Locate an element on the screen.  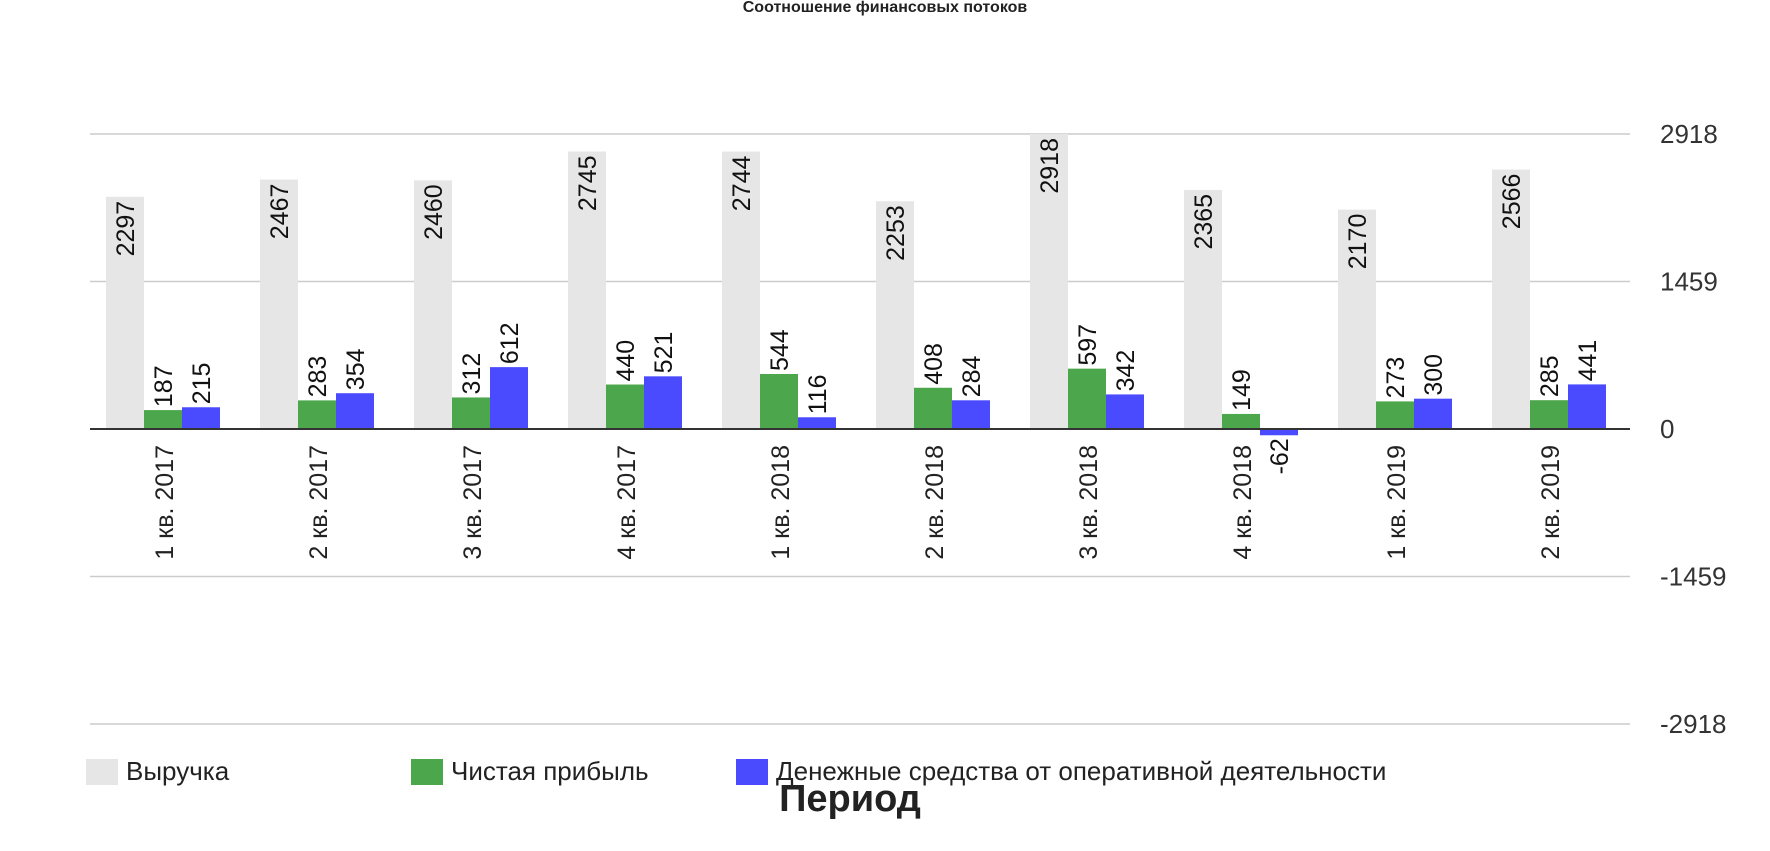
x-tick-label: 2 кв. 2017 is located at coordinates (319, 502).